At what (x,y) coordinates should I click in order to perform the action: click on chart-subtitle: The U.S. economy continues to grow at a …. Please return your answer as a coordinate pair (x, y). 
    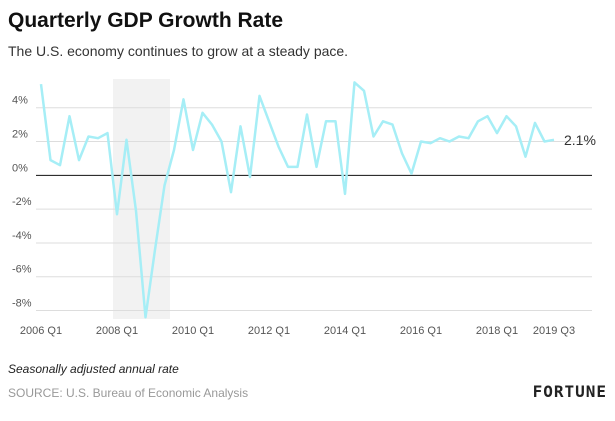
    Looking at the image, I should click on (178, 51).